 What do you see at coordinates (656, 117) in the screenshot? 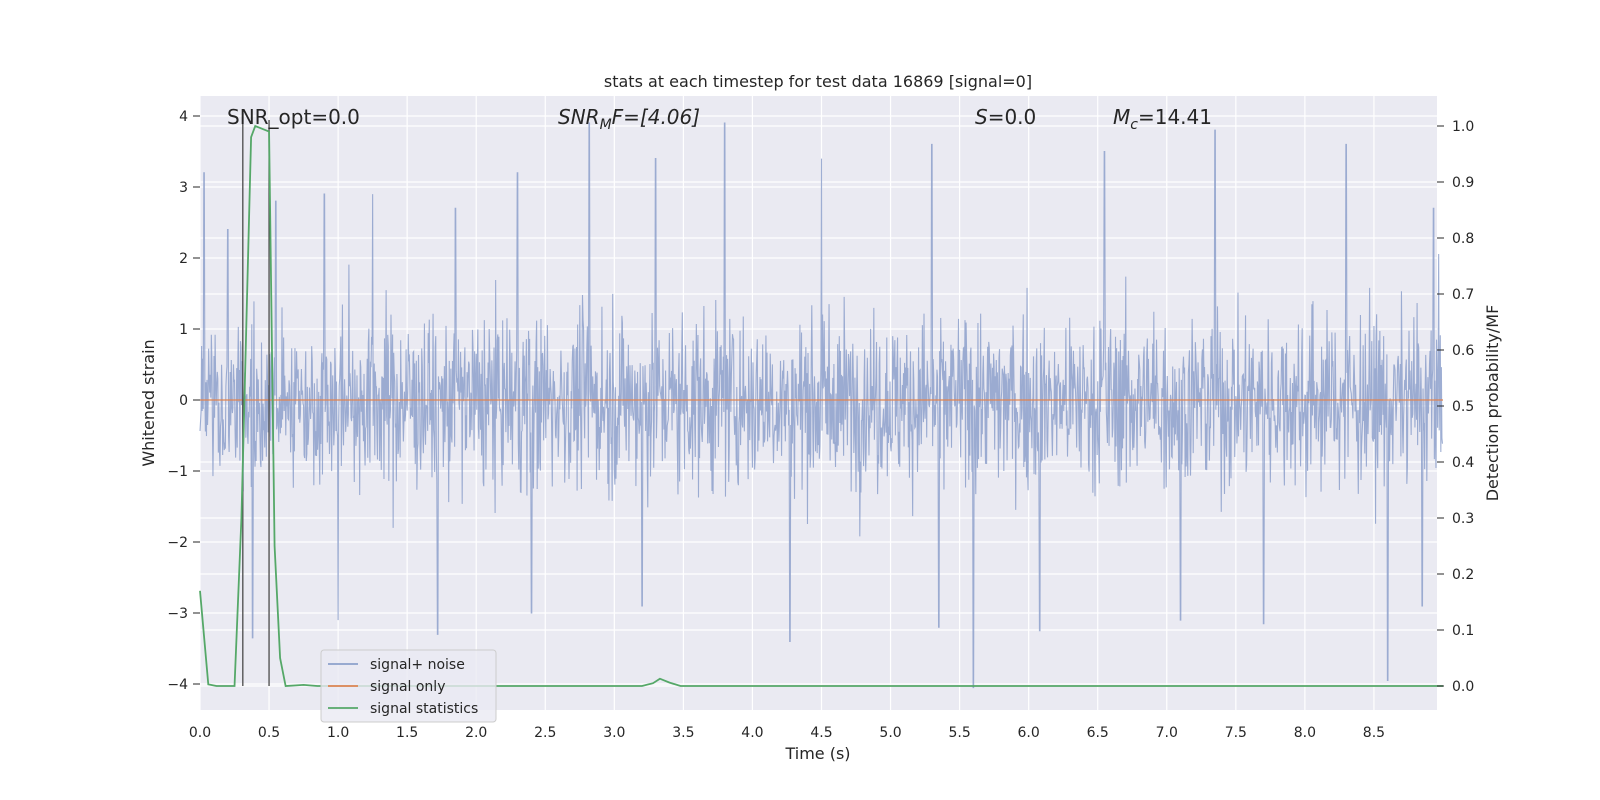
I see `annotation-snr-mf-rest-f: F=[4.06]` at bounding box center [656, 117].